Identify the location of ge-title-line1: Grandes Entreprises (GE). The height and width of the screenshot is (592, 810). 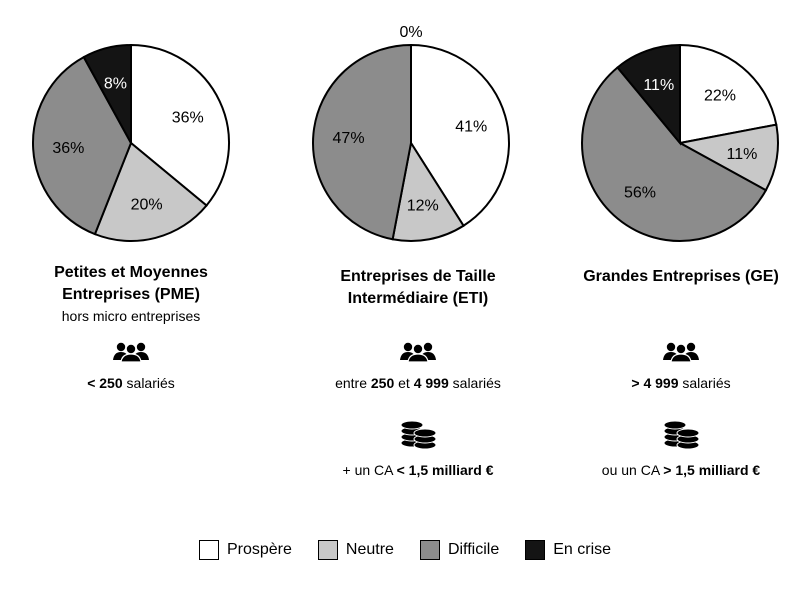
(681, 276).